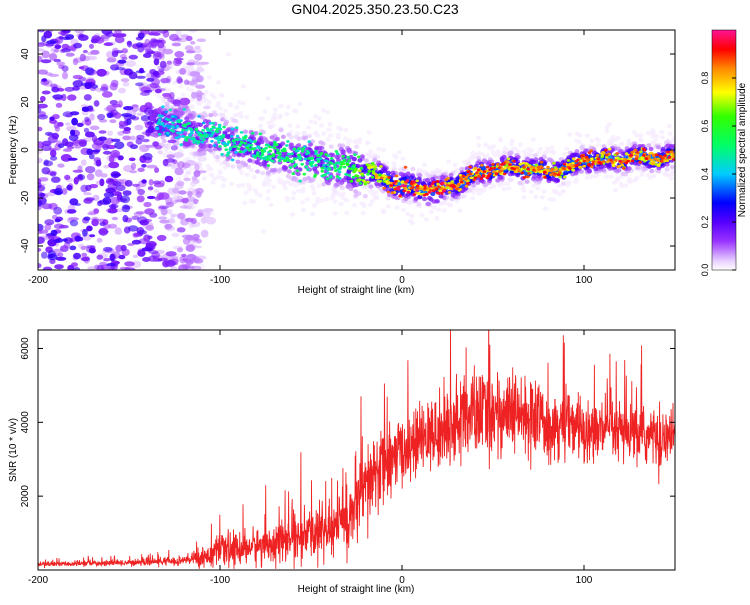 This screenshot has width=750, height=605. I want to click on chart-title: GN04.2025.350.23.50.C23, so click(375, 9).